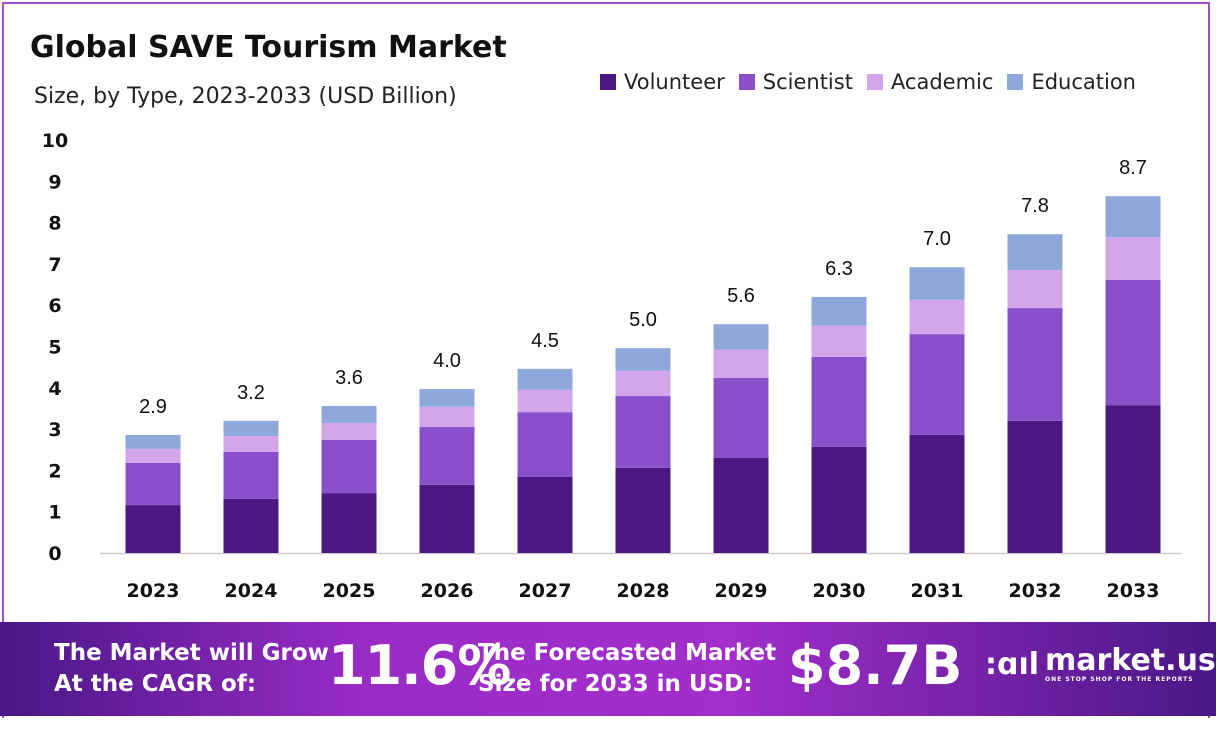  Describe the element at coordinates (447, 591) in the screenshot. I see `x-tick-label: 2026` at that location.